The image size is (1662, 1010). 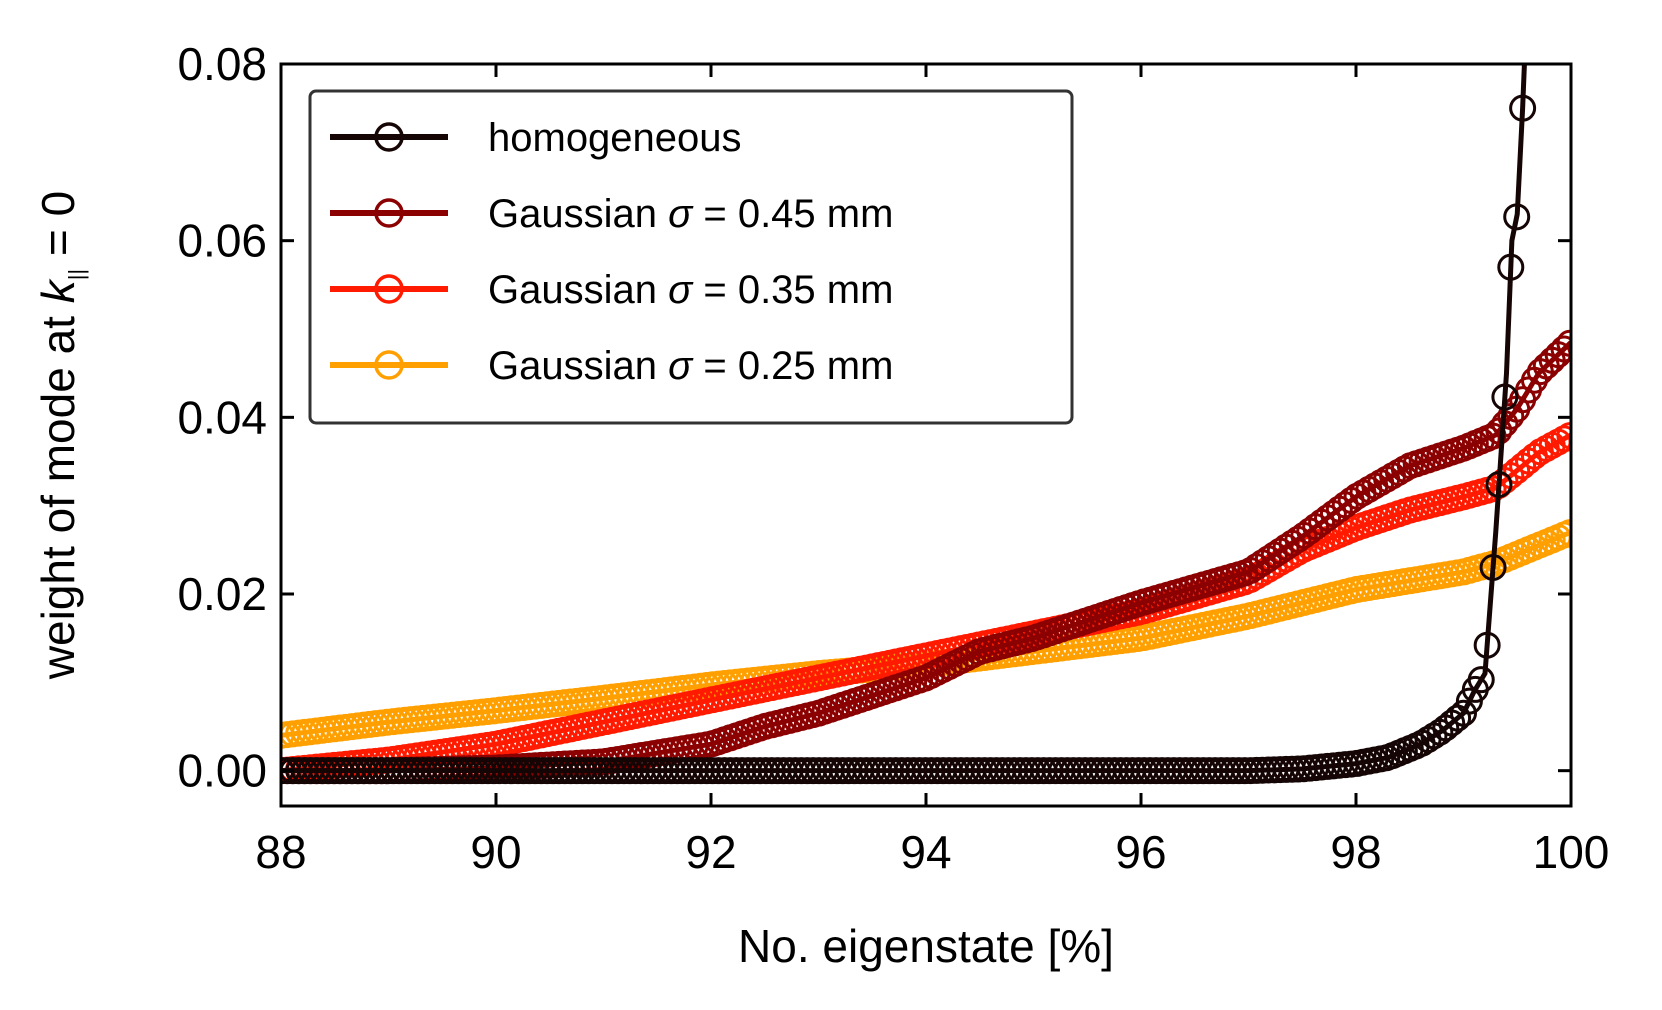 I want to click on y-axis-label-k: k, so click(x=58, y=290).